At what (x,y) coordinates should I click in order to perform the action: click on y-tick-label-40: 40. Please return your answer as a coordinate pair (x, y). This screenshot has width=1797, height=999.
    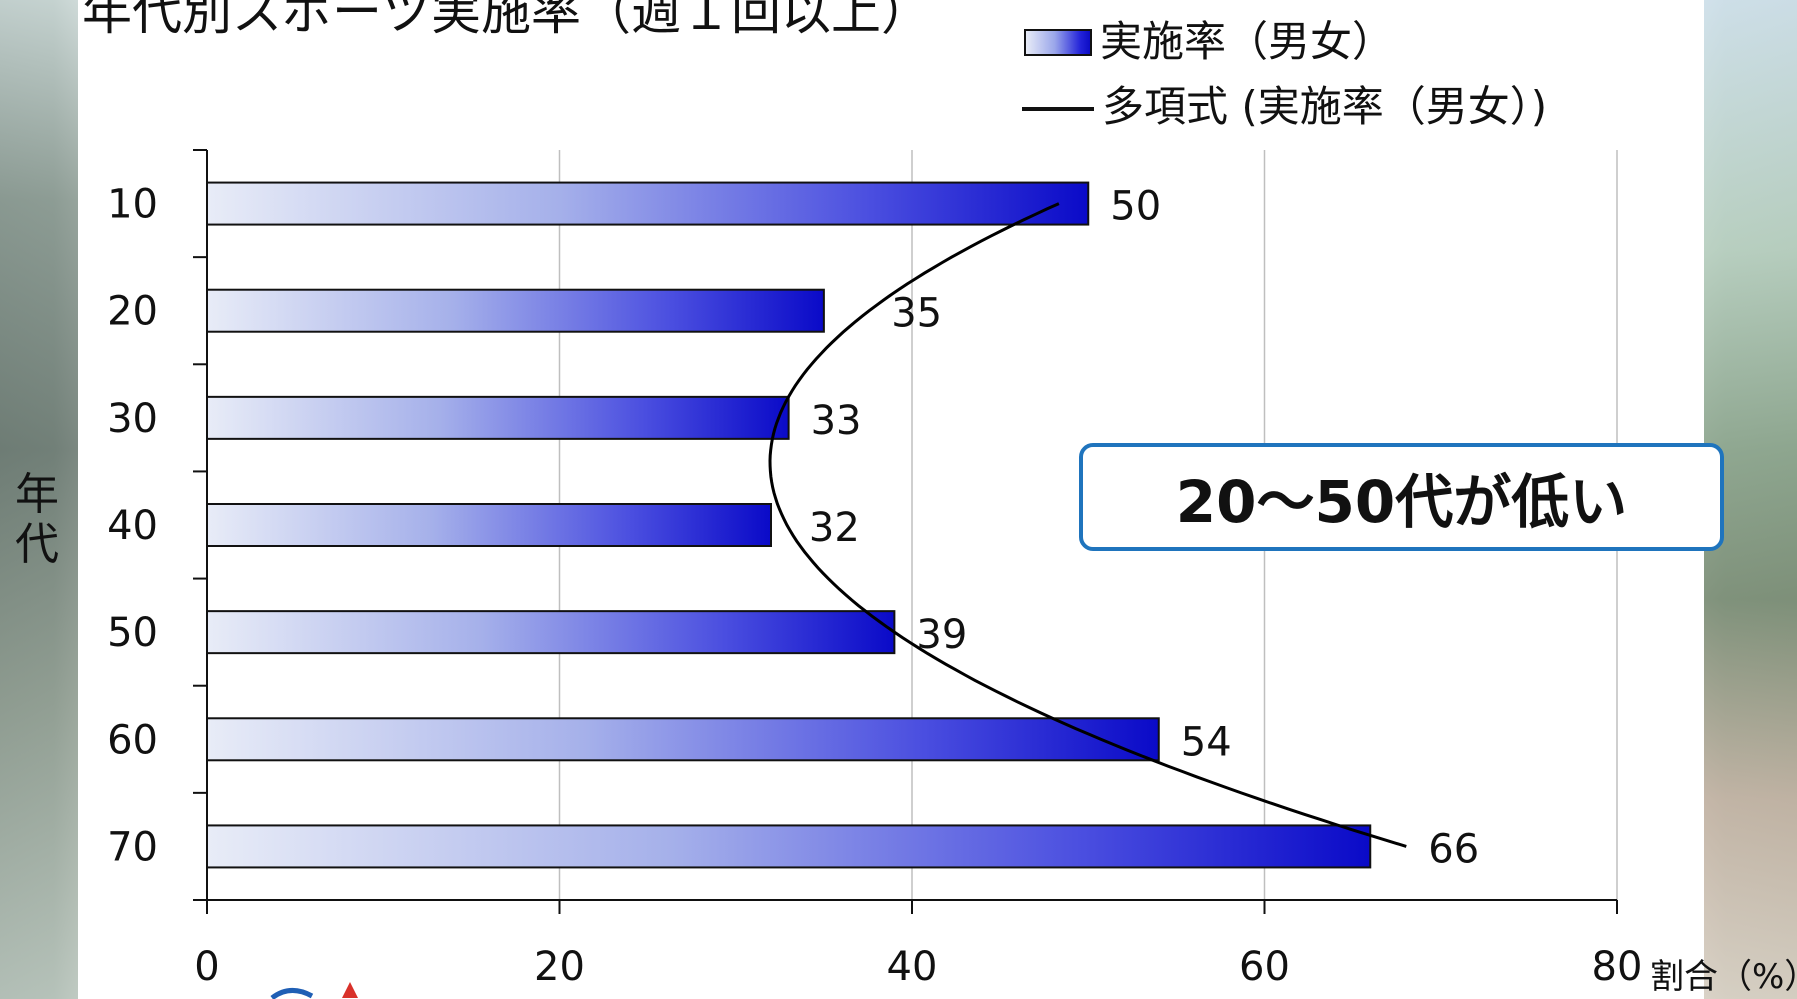
    Looking at the image, I should click on (132, 526).